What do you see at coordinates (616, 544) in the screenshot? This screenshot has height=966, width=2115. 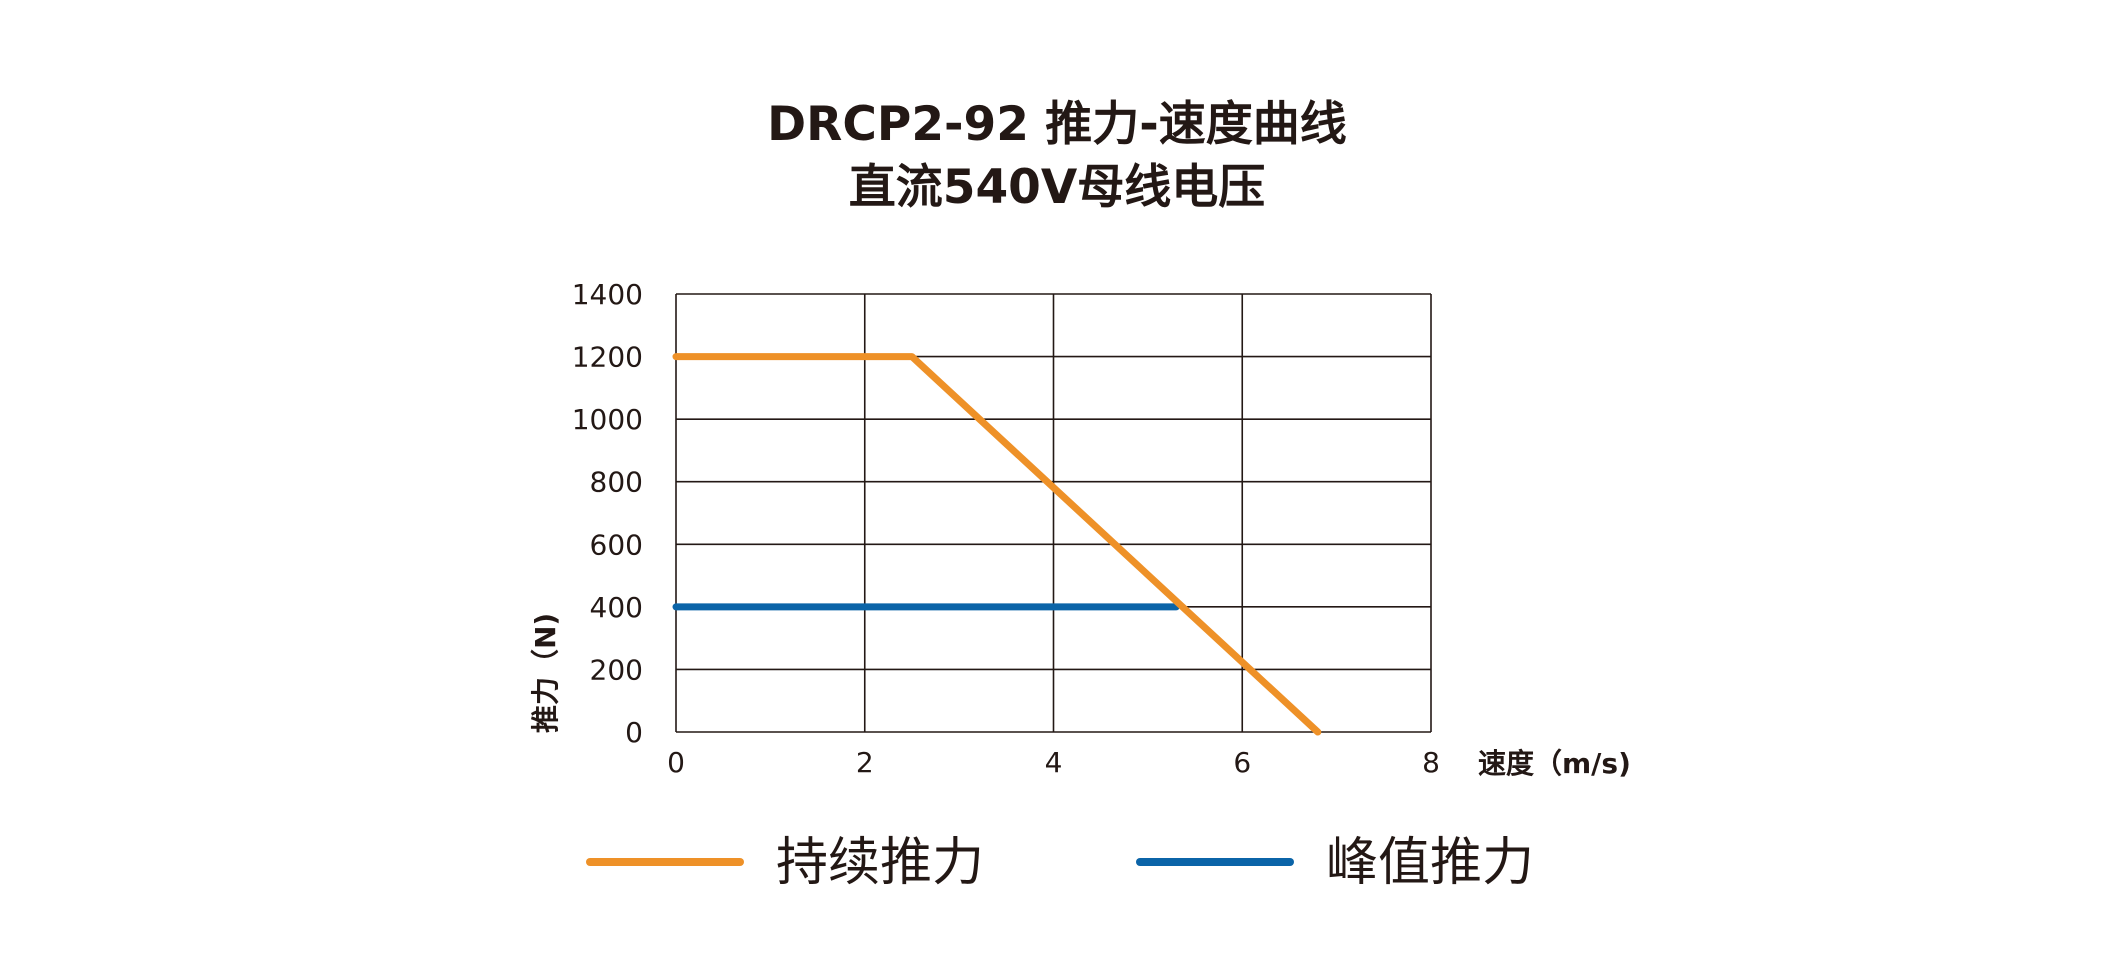 I see `y-tick-label: 600` at bounding box center [616, 544].